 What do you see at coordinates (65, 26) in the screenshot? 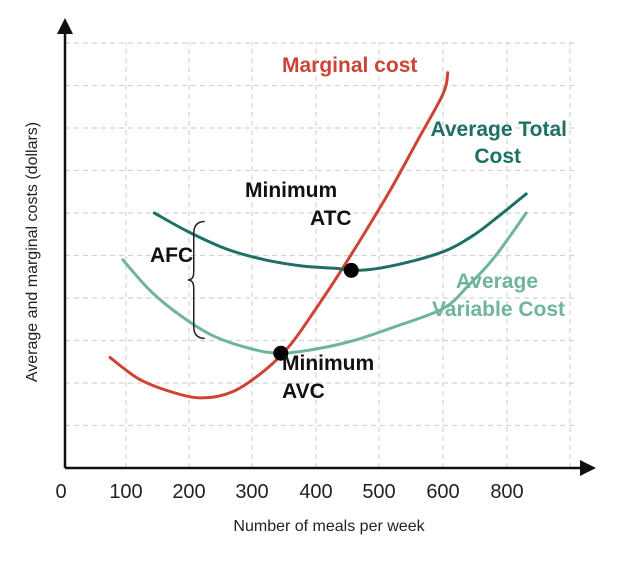
I see `y-axis-arrow` at bounding box center [65, 26].